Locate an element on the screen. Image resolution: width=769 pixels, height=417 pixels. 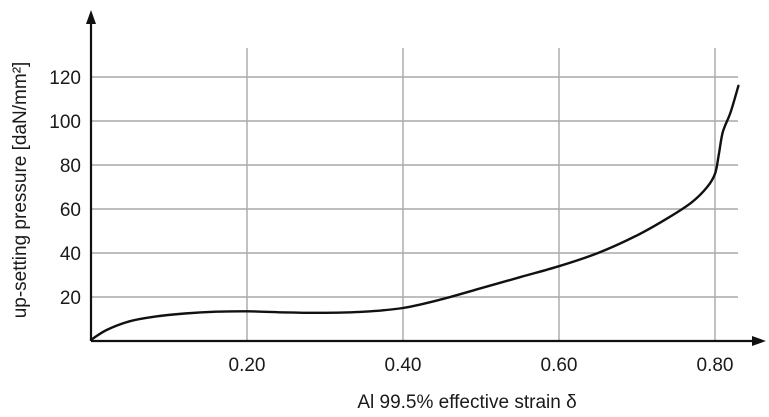
y-tick-label-20: 20 is located at coordinates (70, 298).